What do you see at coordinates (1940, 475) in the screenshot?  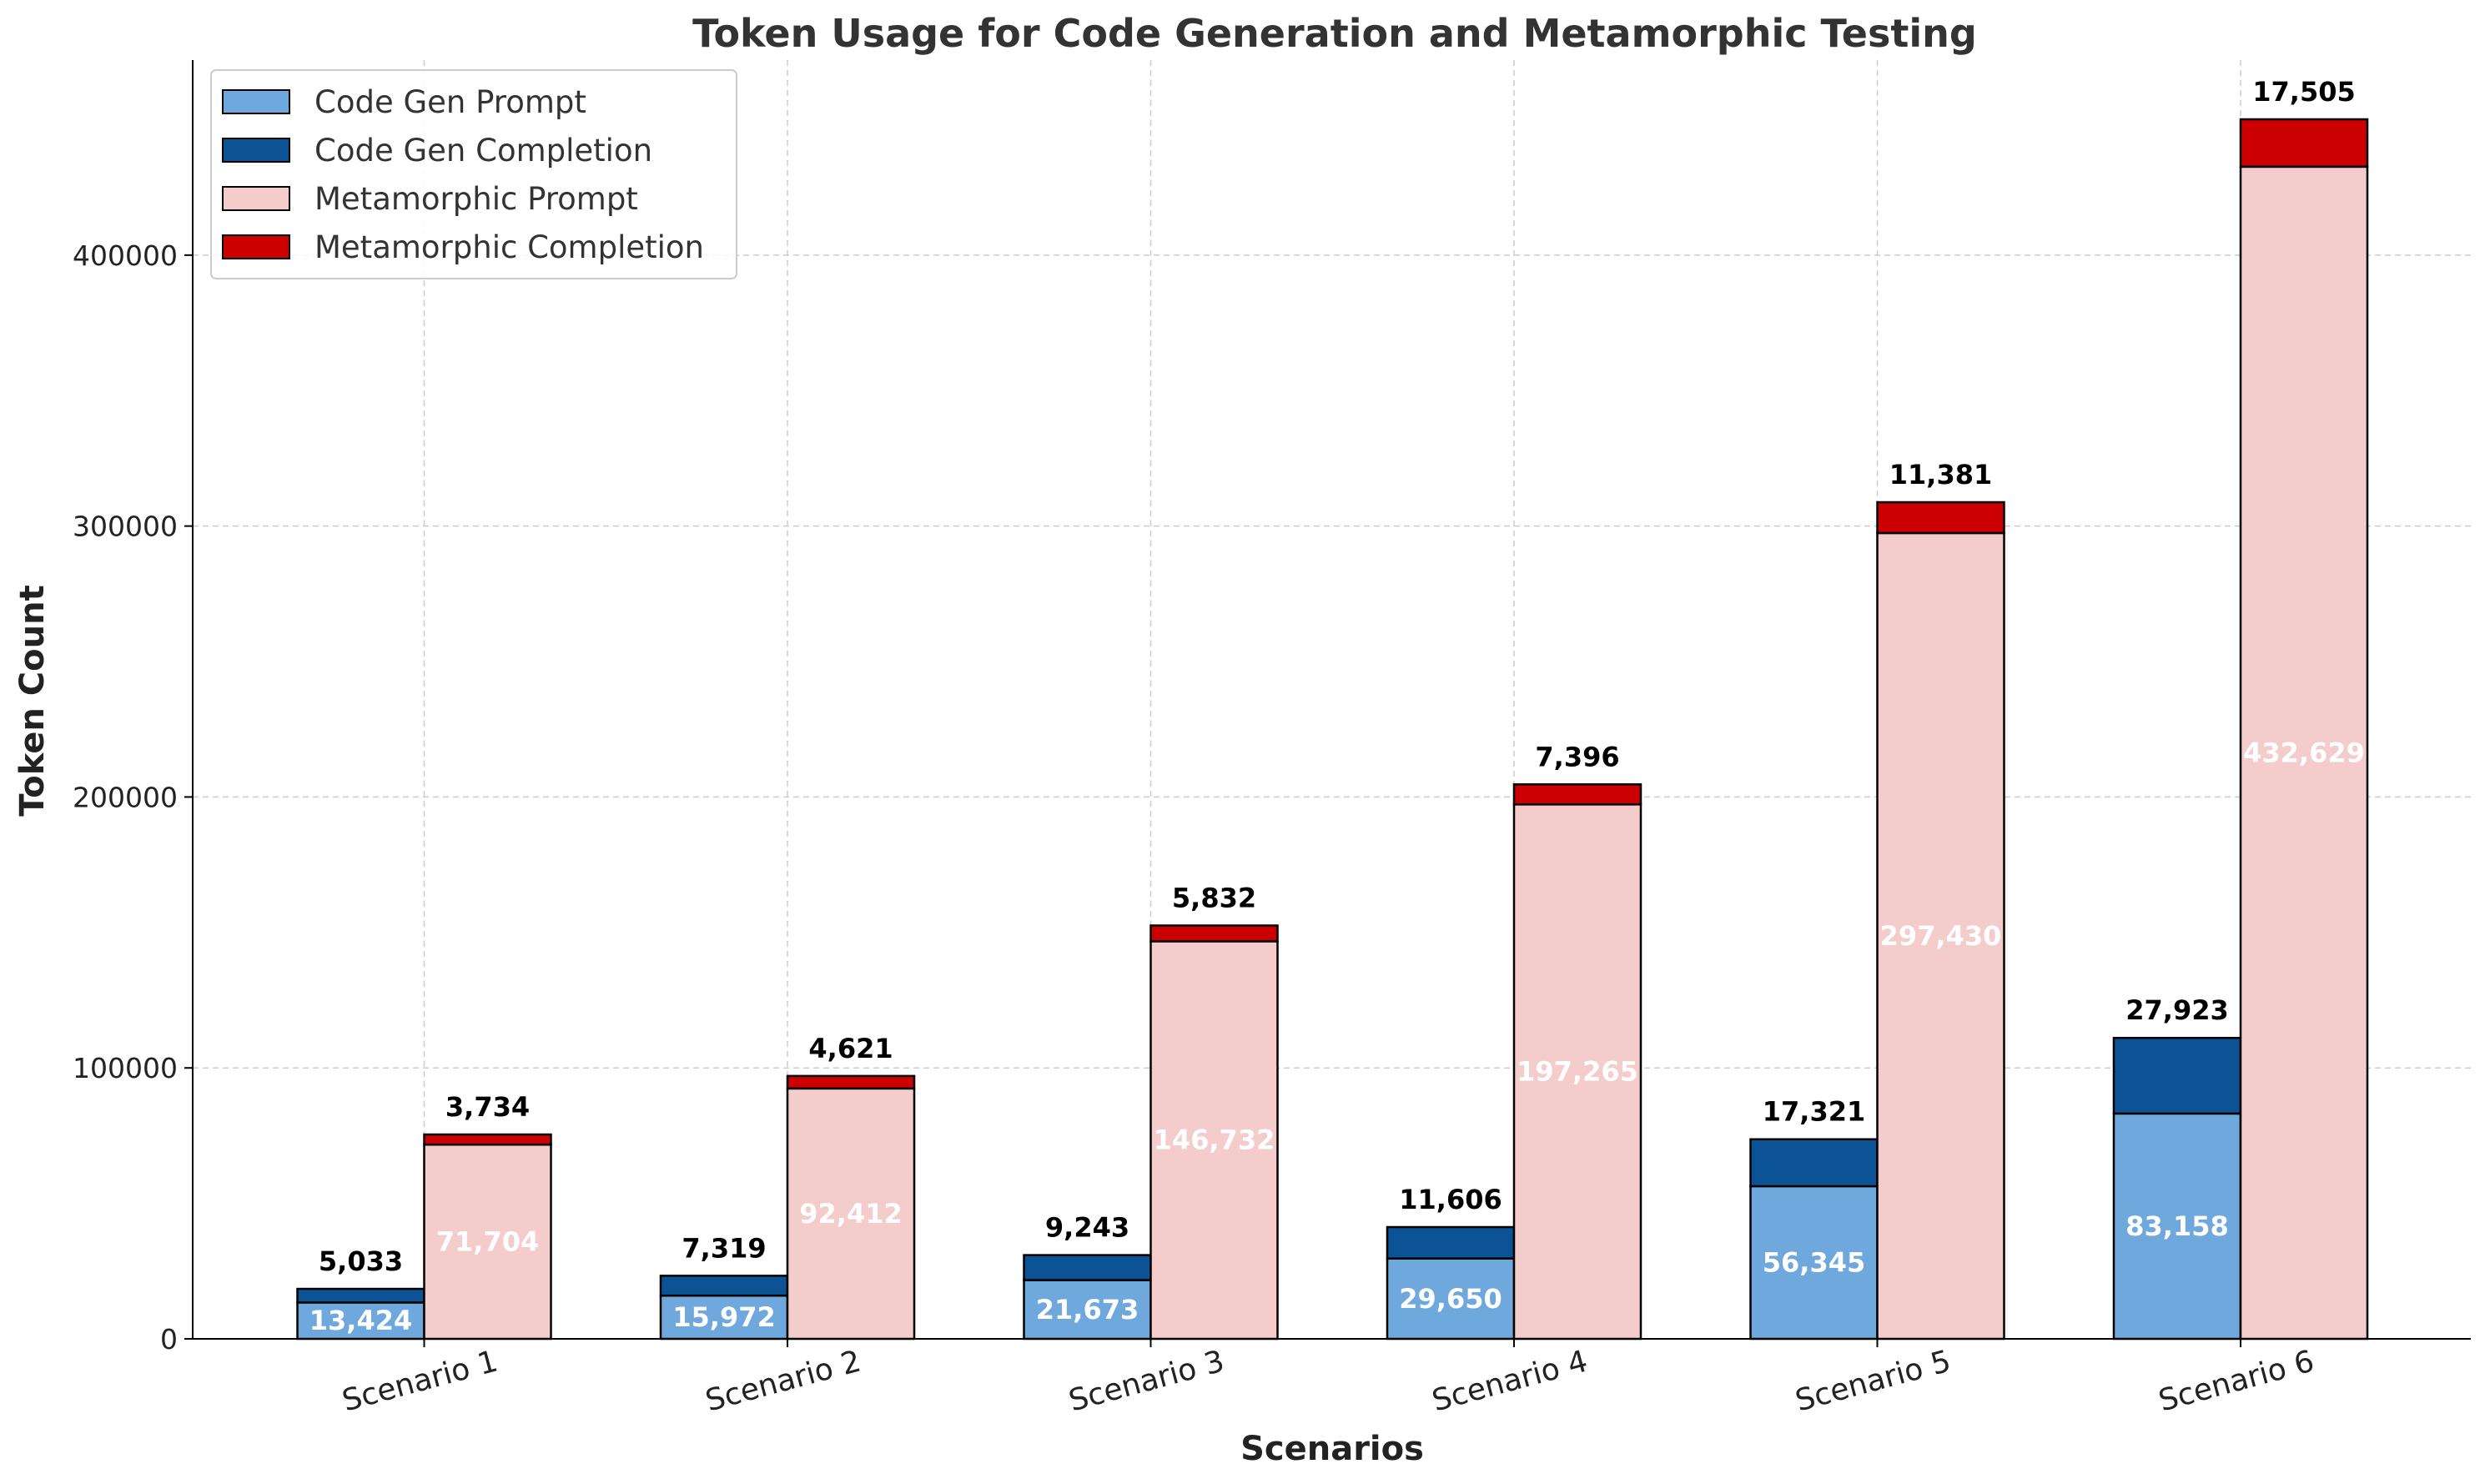 I see `bar-value-label: 11,381` at bounding box center [1940, 475].